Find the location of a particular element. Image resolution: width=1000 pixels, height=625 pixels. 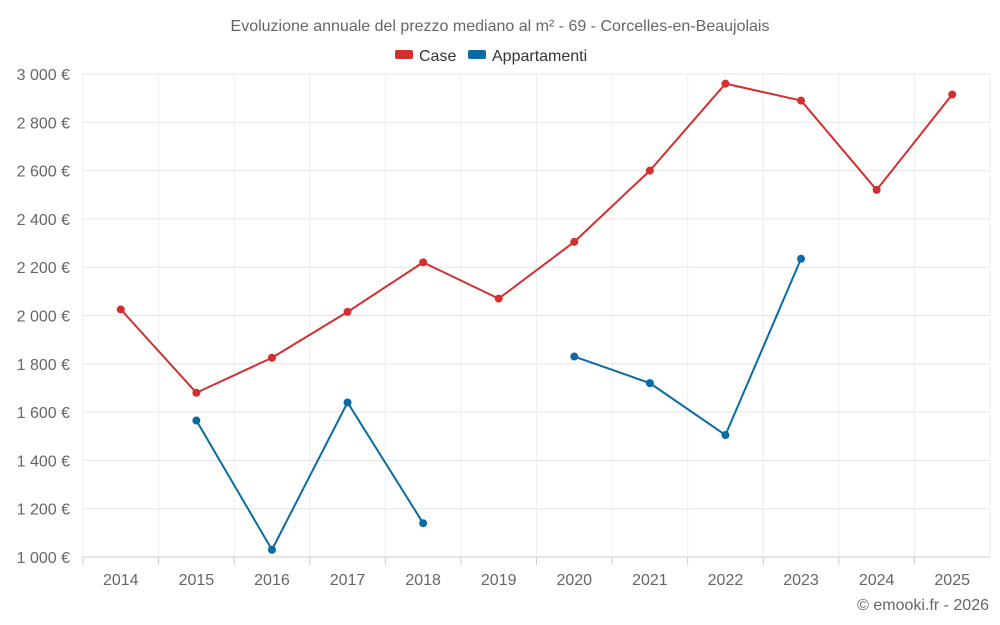

legend-item-case: Case is located at coordinates (425, 56).